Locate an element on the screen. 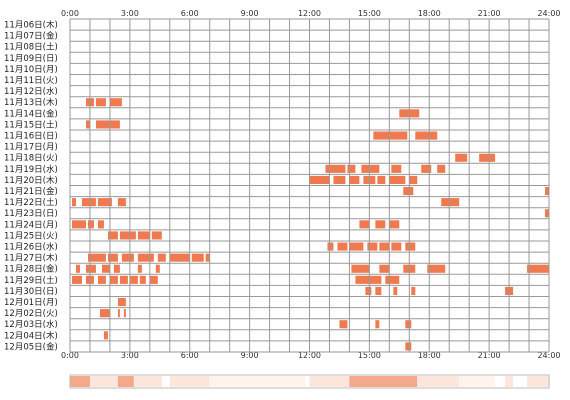 The height and width of the screenshot is (400, 570). x-tick-bottom: 24:00 is located at coordinates (548, 355).